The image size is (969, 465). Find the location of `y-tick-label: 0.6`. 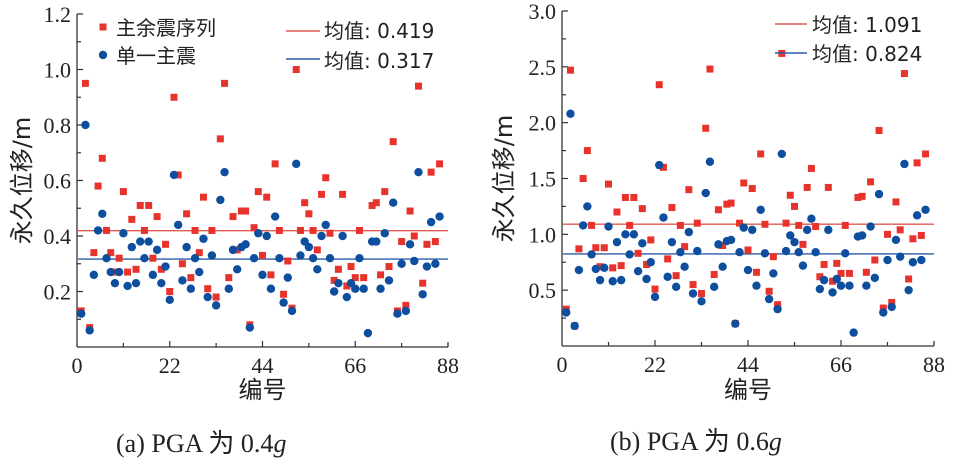

y-tick-label: 0.6 is located at coordinates (58, 181).